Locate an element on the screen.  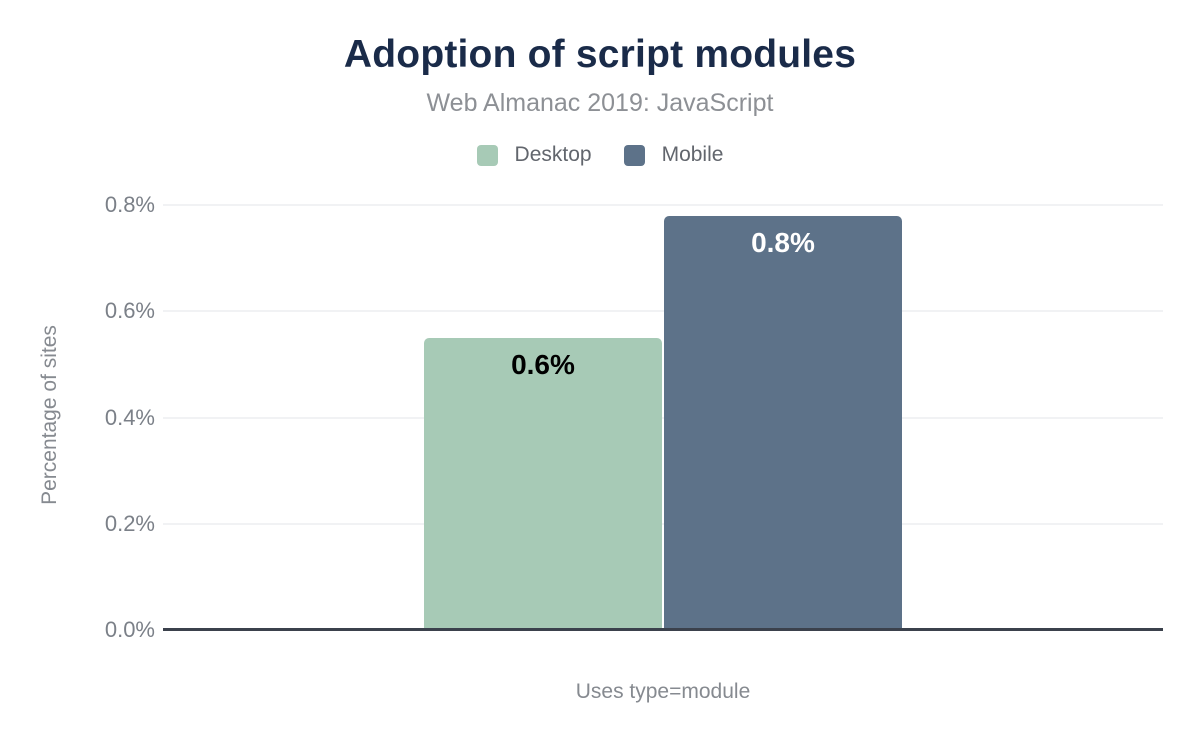
y-tick-label: 0.0% is located at coordinates (129, 629).